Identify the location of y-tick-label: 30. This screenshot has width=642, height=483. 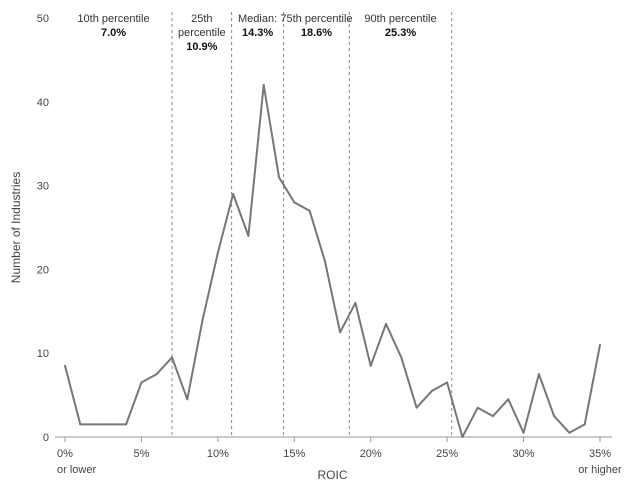
(43, 187).